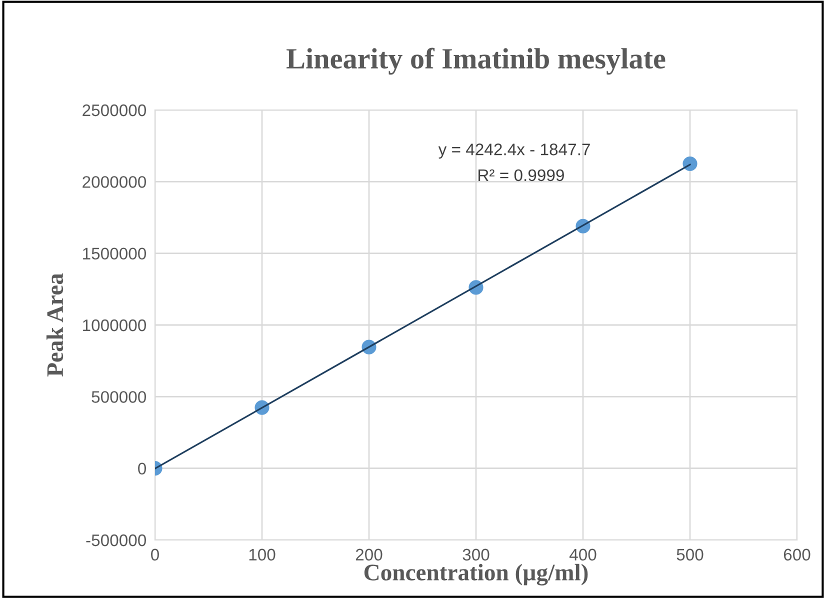 The width and height of the screenshot is (826, 598). Describe the element at coordinates (262, 554) in the screenshot. I see `x-tick-label: 100` at that location.